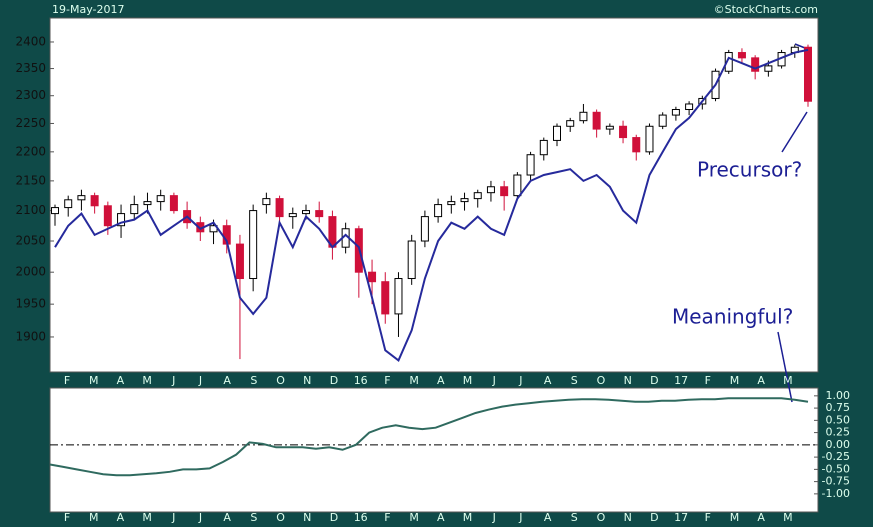 This screenshot has width=873, height=527. I want to click on y-tick-label: -1.00, so click(836, 493).